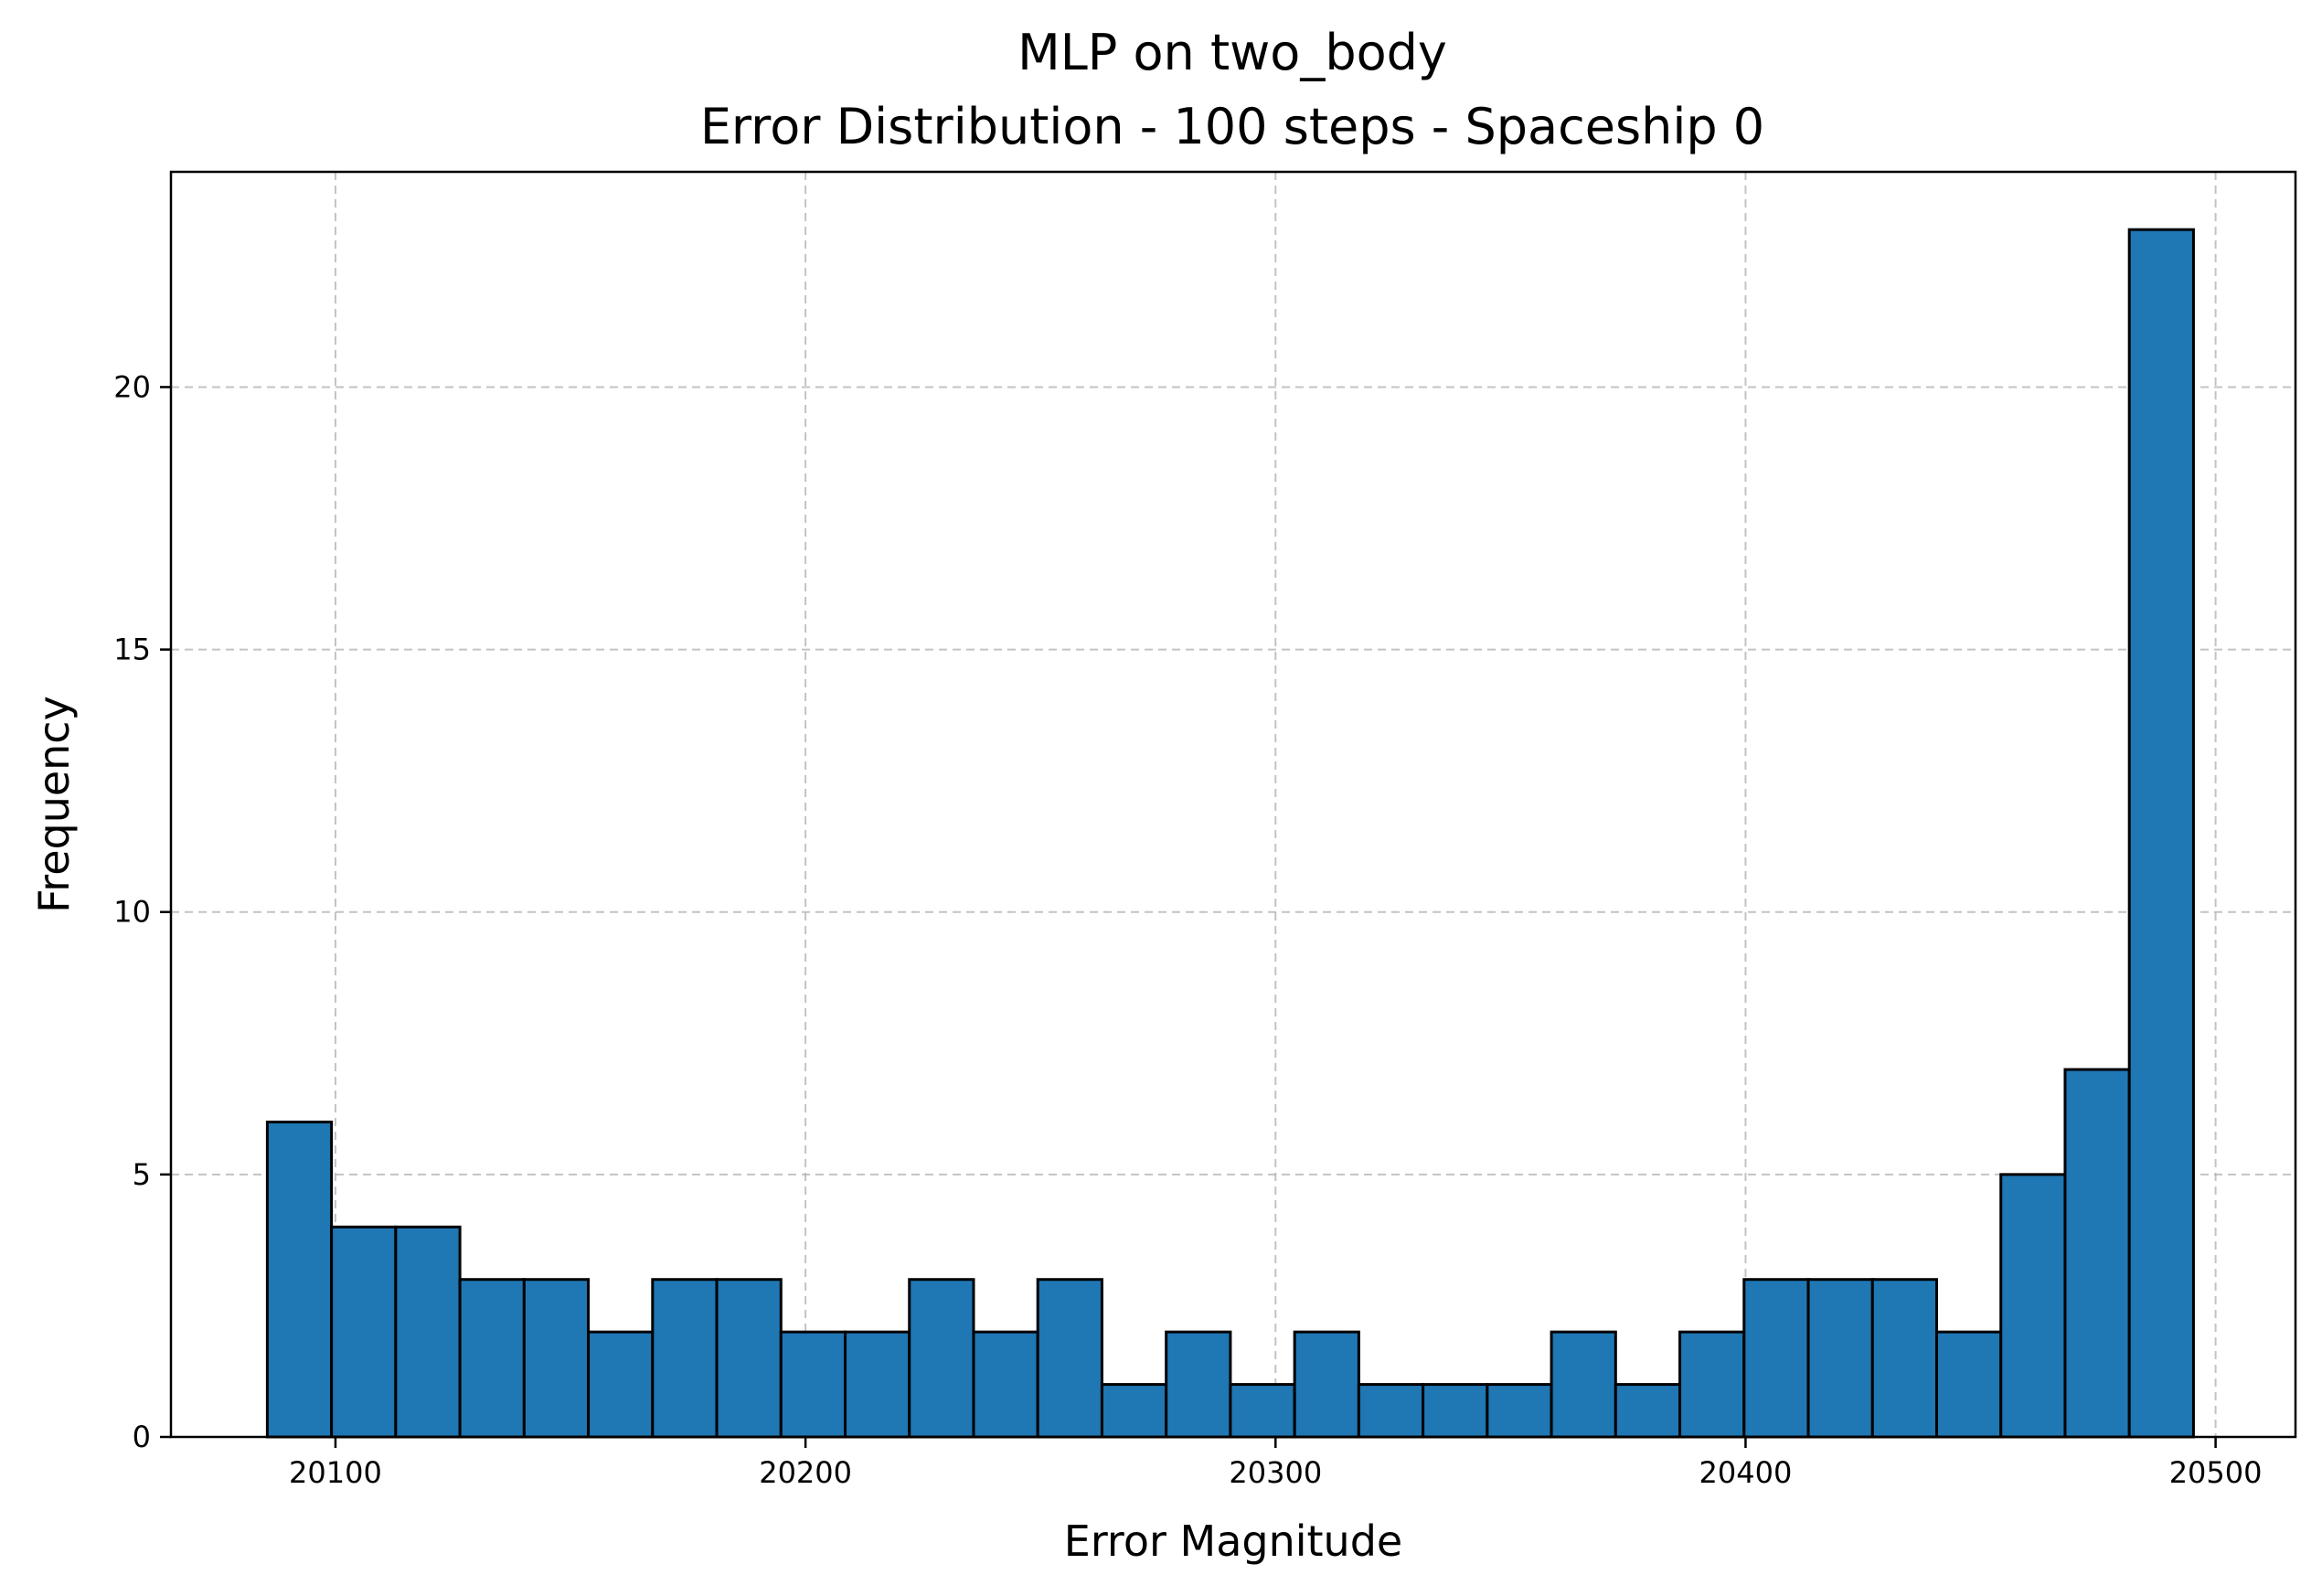 This screenshot has height=1596, width=2322. What do you see at coordinates (142, 1437) in the screenshot?
I see `y-tick-label: 0` at bounding box center [142, 1437].